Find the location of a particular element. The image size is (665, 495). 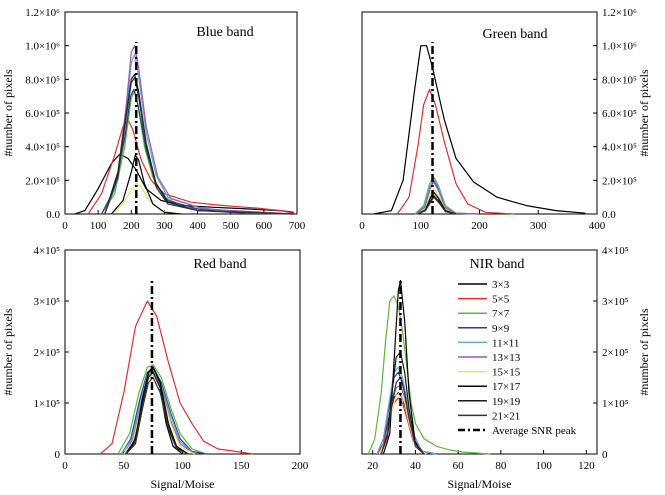

panel-1-title: Blue band is located at coordinates (224, 32).